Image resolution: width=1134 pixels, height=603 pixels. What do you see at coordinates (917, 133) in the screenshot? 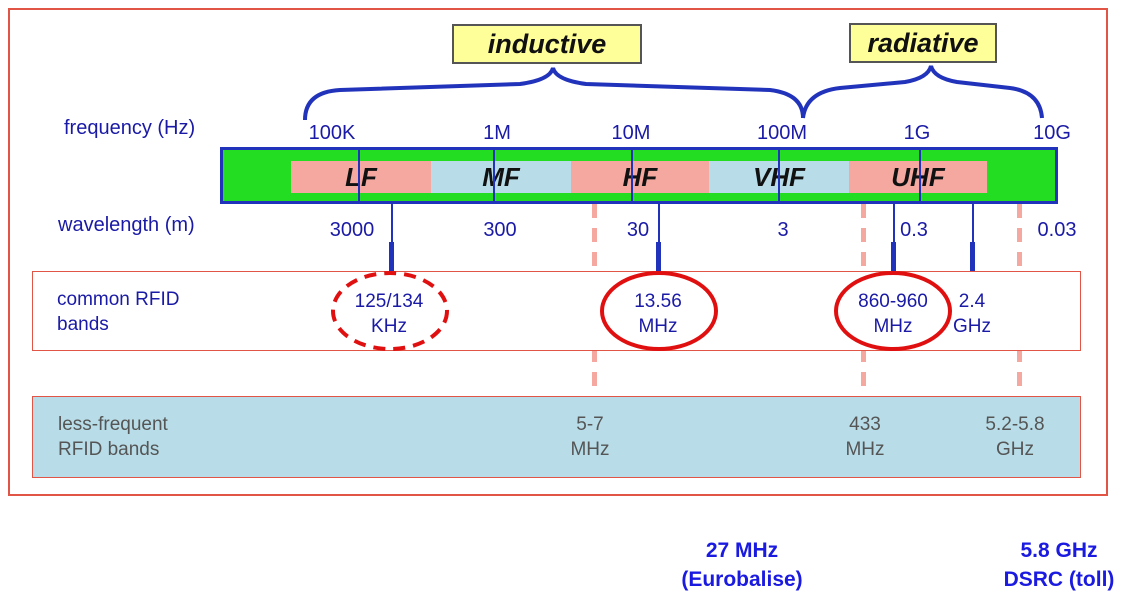
I see `freq-tick-1g: 1G` at bounding box center [917, 133].